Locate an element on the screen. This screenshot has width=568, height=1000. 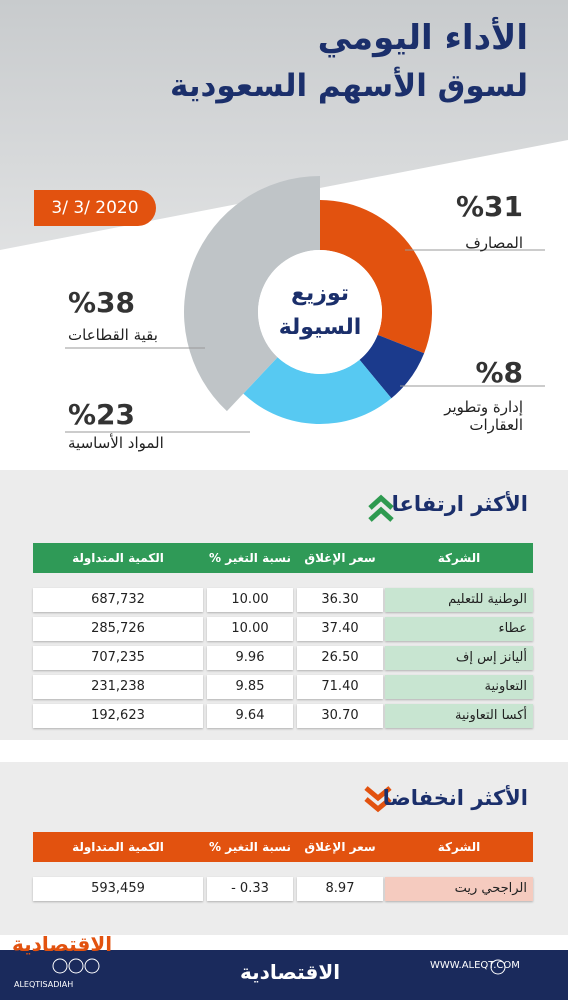
subtitle: لسوق الأسهم السعودية is located at coordinates (349, 86).